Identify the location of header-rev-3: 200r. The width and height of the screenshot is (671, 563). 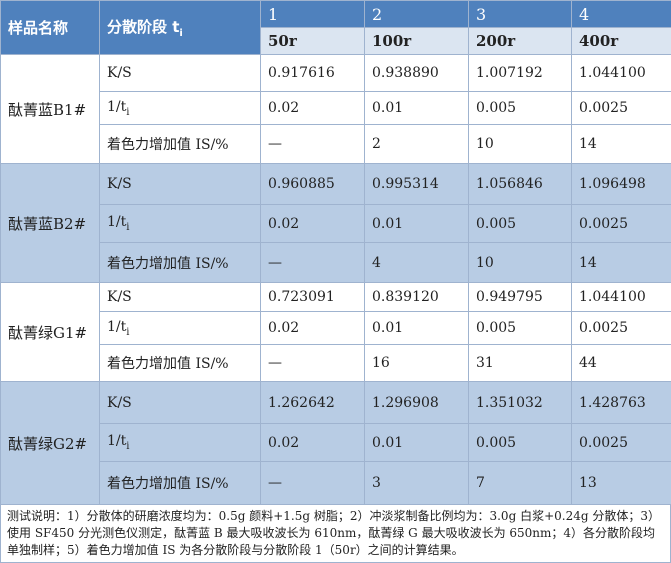
(520, 41).